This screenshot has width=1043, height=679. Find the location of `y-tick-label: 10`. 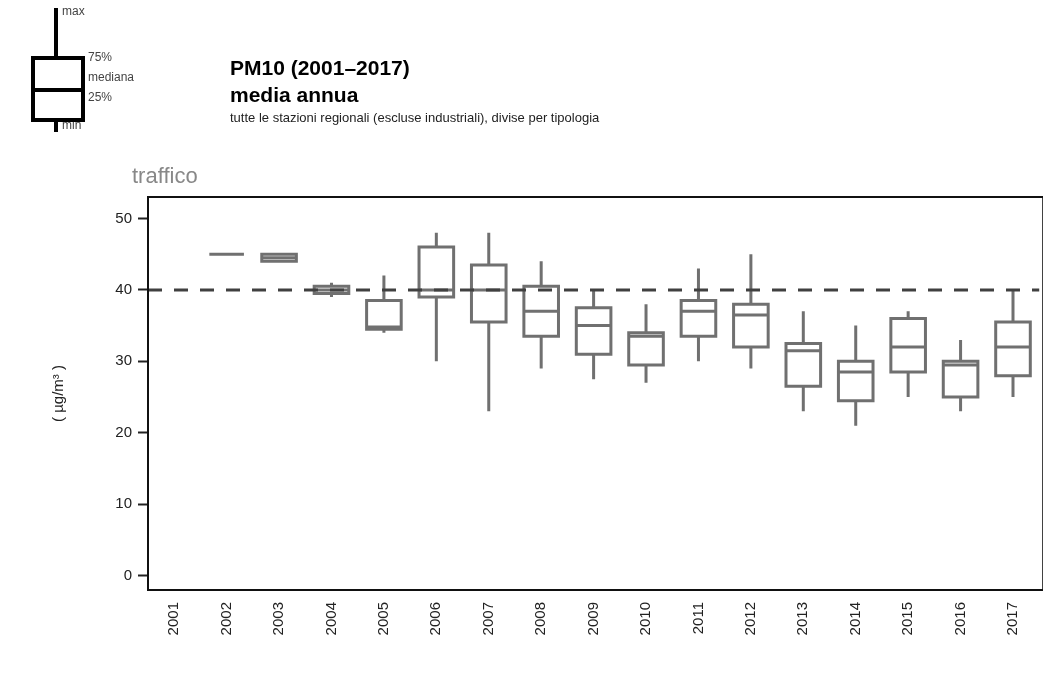

y-tick-label: 10 is located at coordinates (123, 503).